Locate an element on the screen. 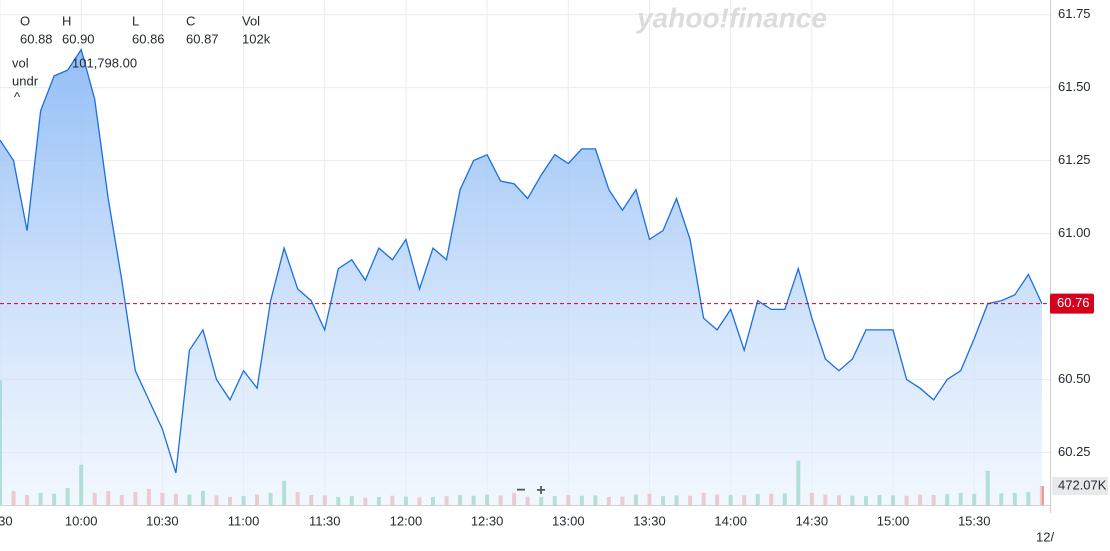 This screenshot has width=1110, height=551. indicator-label: undr is located at coordinates (25, 80).